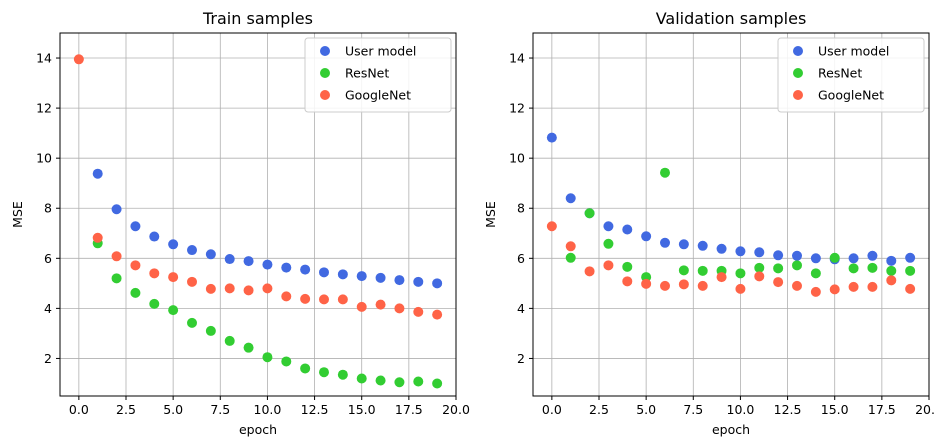 The width and height of the screenshot is (934, 439). Describe the element at coordinates (258, 429) in the screenshot. I see `x-axis-label: epoch` at that location.